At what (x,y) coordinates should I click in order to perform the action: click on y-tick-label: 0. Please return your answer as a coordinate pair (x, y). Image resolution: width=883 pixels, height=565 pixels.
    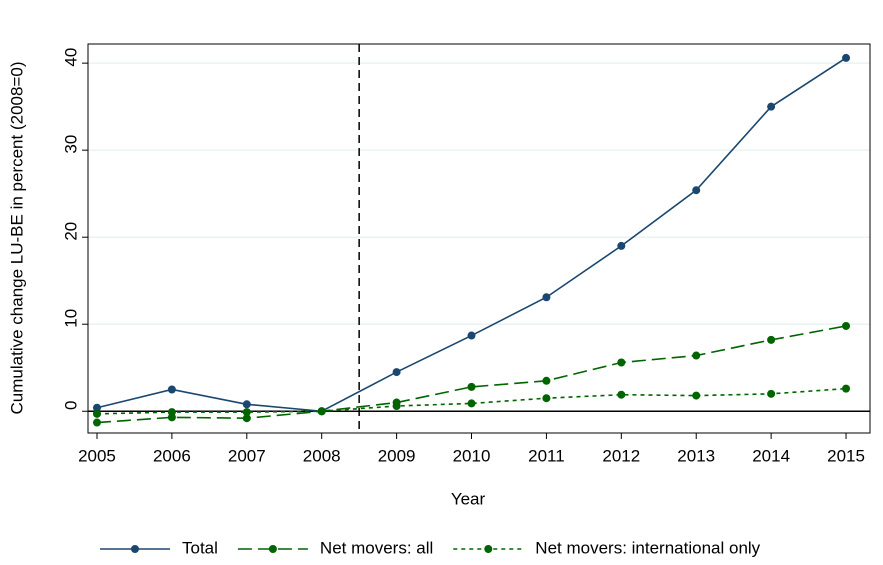
    Looking at the image, I should click on (70, 405).